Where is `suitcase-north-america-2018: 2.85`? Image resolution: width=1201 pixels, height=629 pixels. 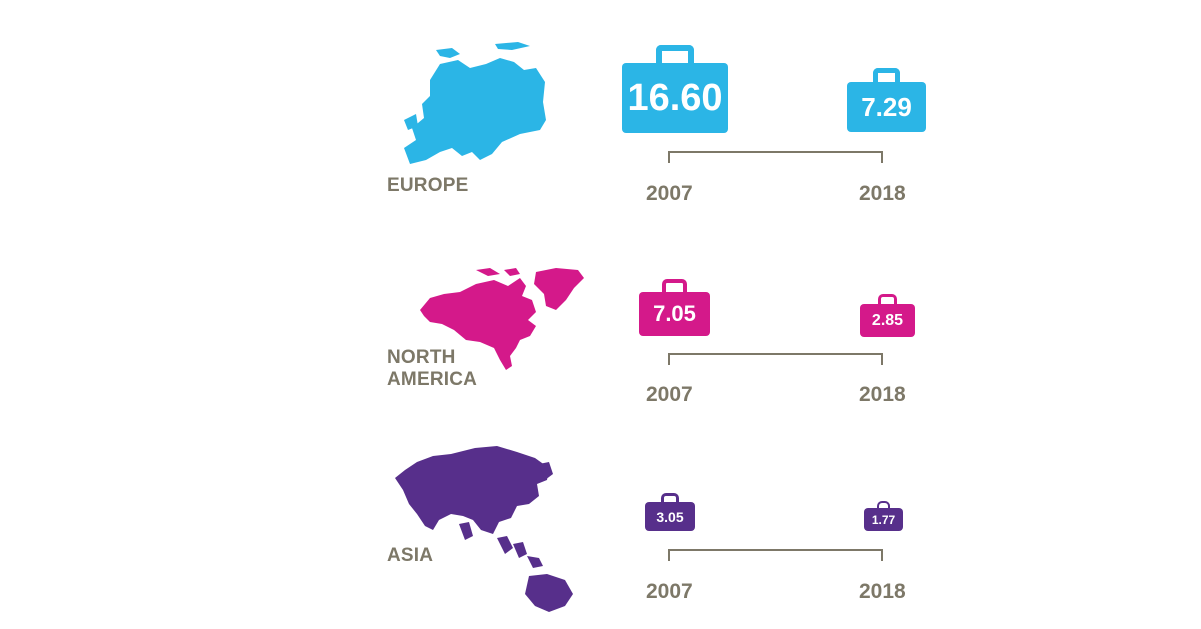 suitcase-north-america-2018: 2.85 is located at coordinates (887, 315).